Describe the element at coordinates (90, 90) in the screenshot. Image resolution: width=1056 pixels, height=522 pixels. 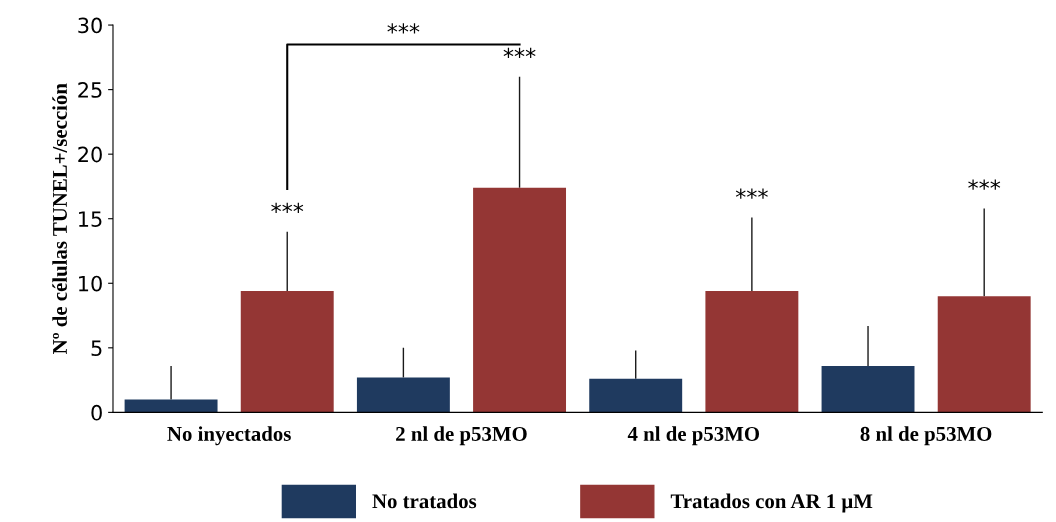
I see `y-tick-label: 25` at that location.